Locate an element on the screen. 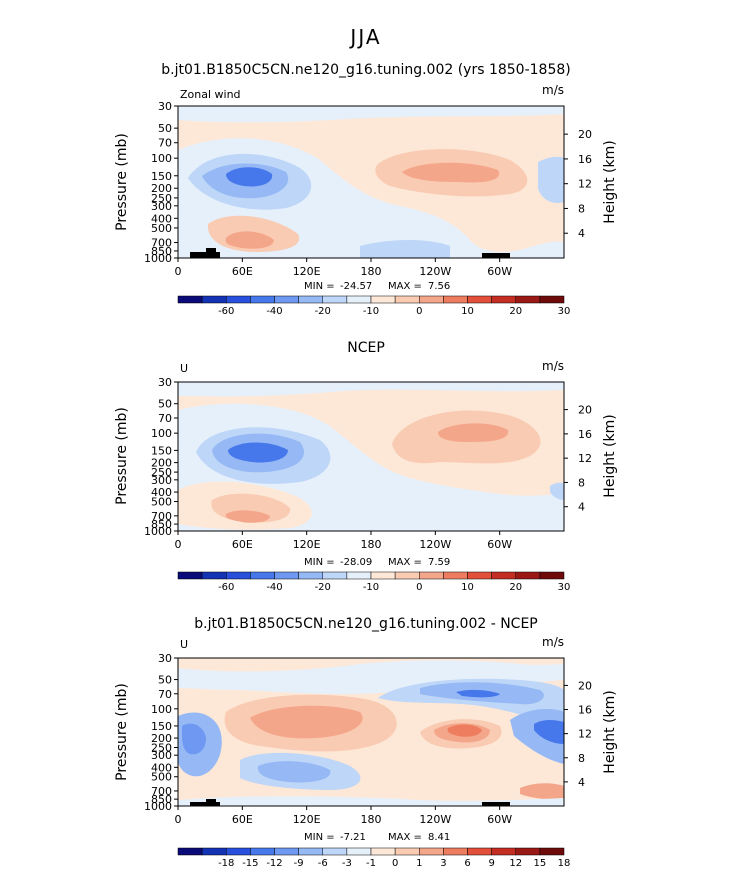 This screenshot has width=733, height=872. contour-central-orange-core is located at coordinates (306, 722).